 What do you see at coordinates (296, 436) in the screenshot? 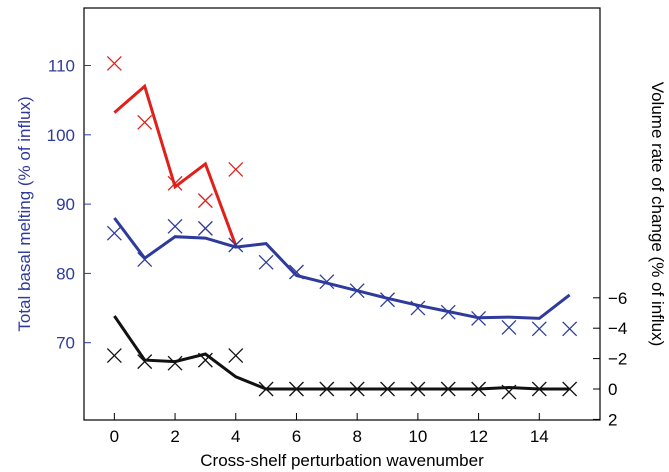
I see `x-tick-label: 6` at bounding box center [296, 436].